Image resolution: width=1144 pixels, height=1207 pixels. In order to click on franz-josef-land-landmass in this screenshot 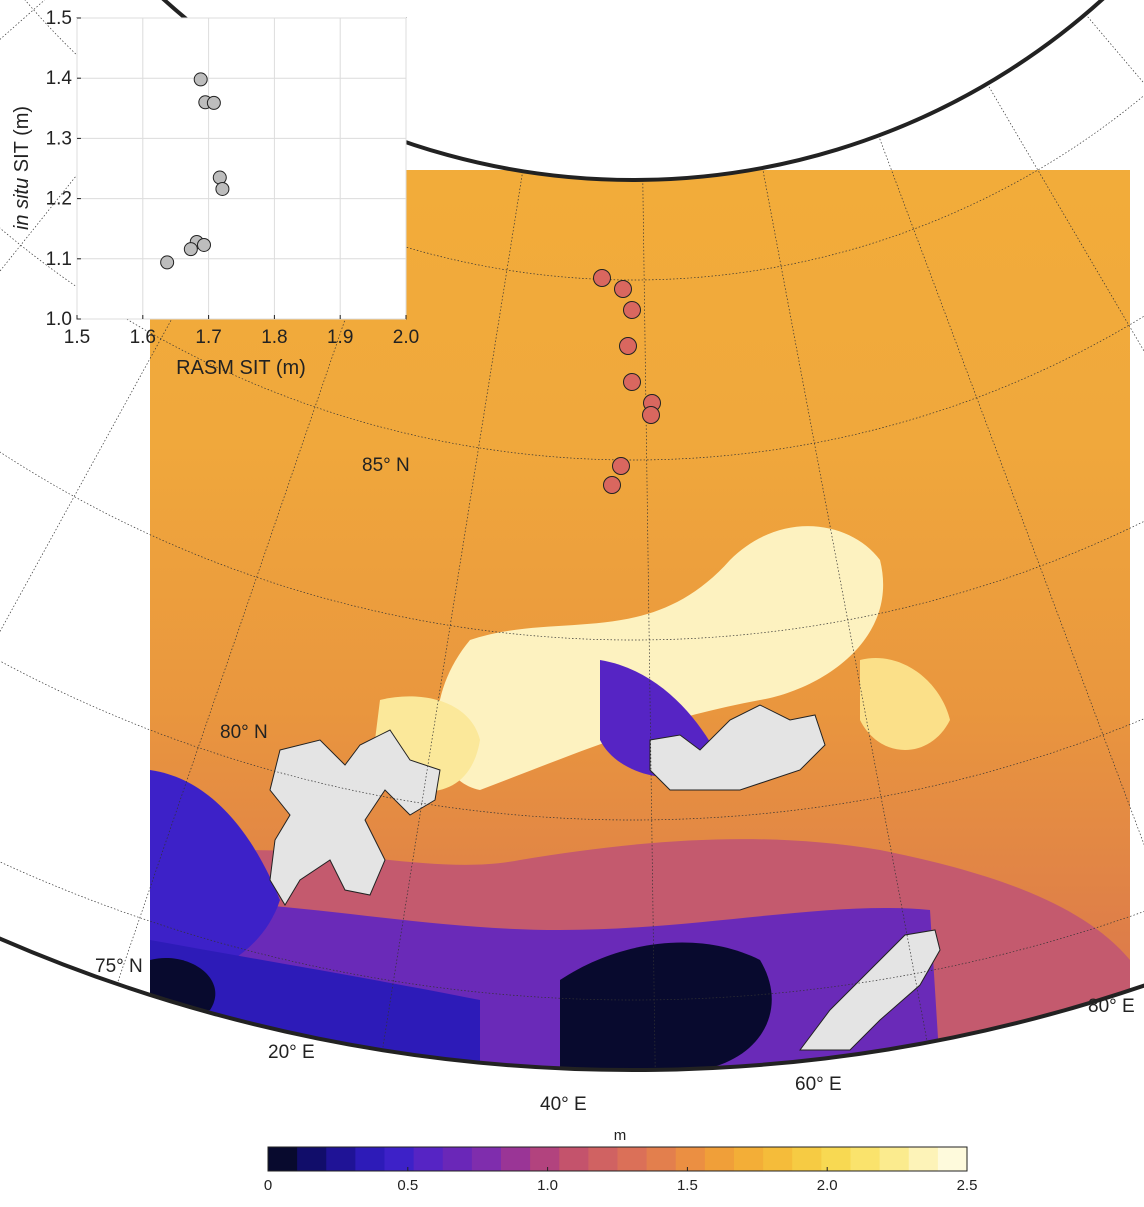, I will do `click(737, 747)`.